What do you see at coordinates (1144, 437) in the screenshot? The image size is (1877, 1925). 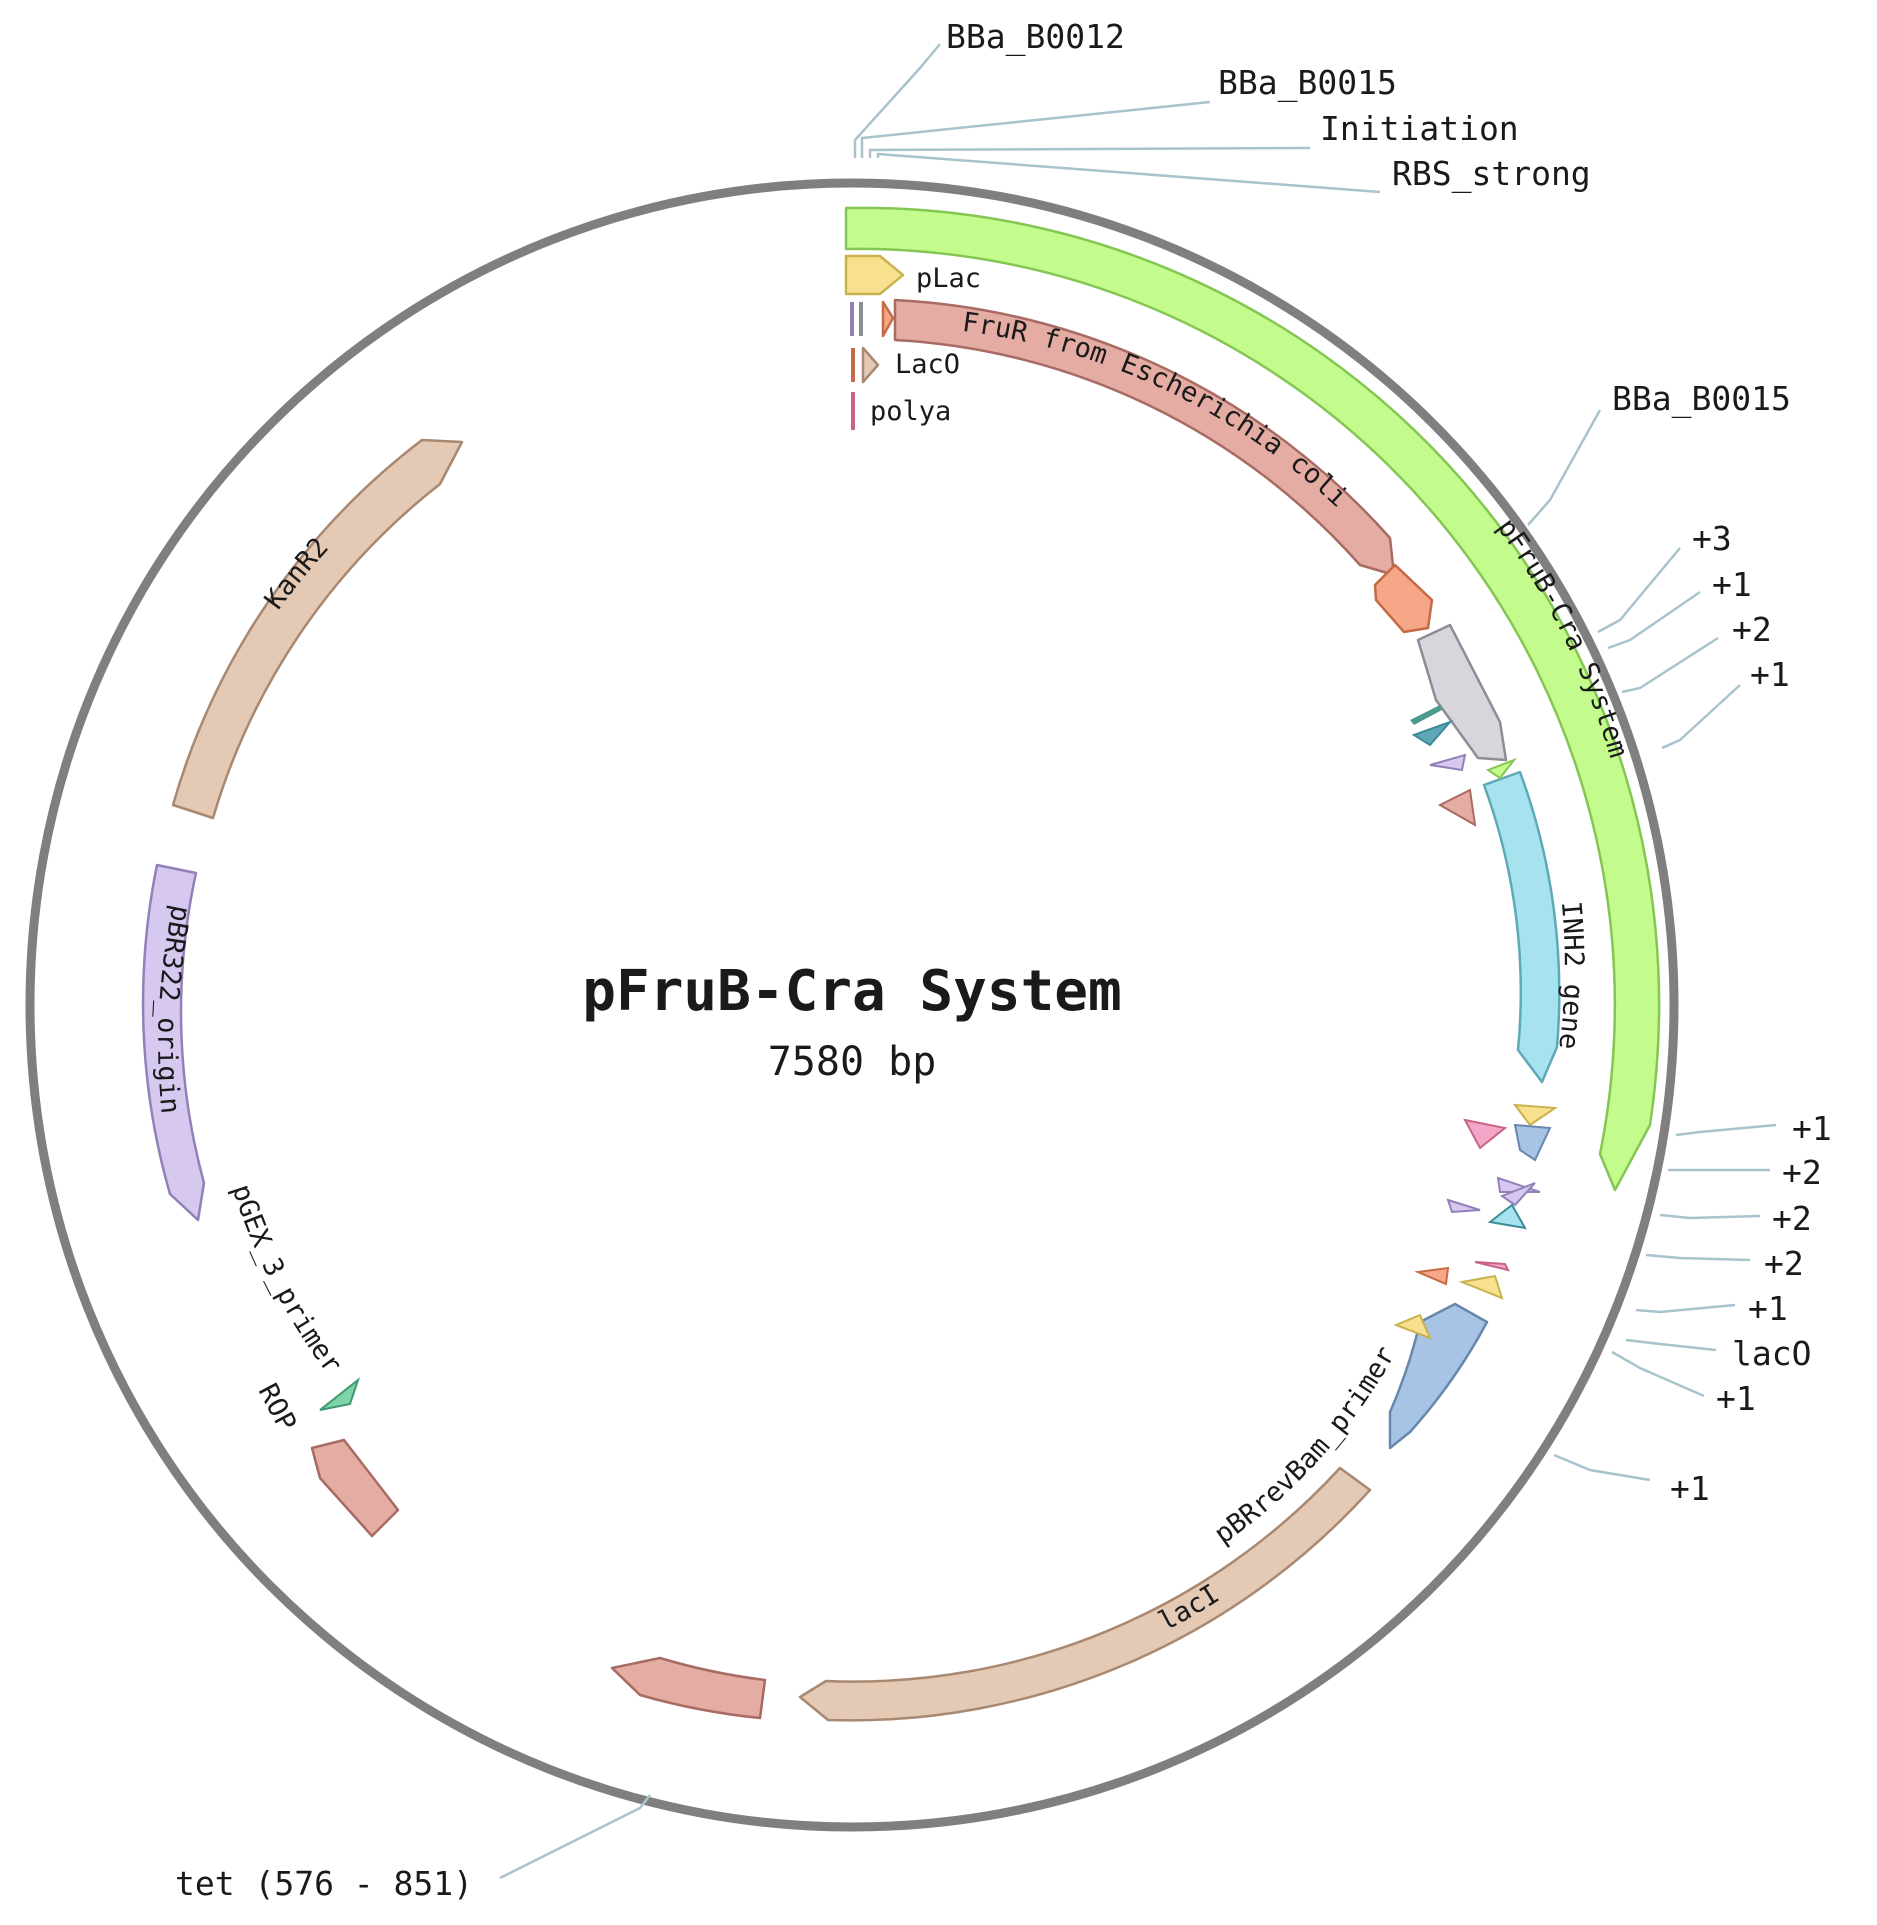 I see `frur-feature` at bounding box center [1144, 437].